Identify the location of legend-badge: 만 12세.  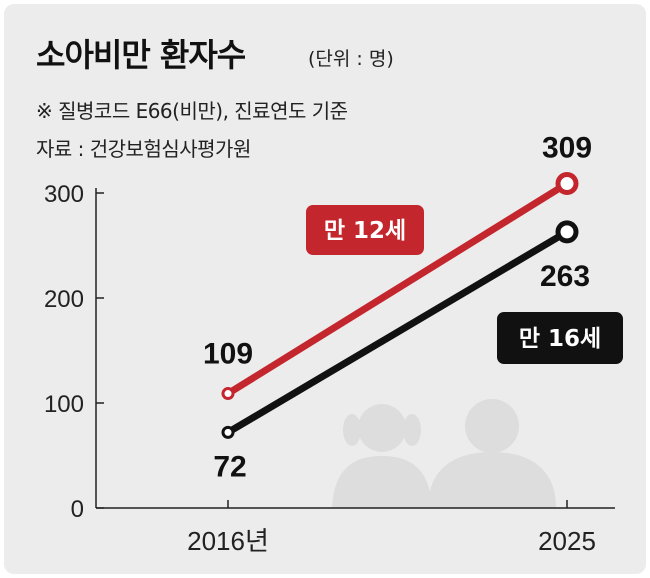
(365, 230).